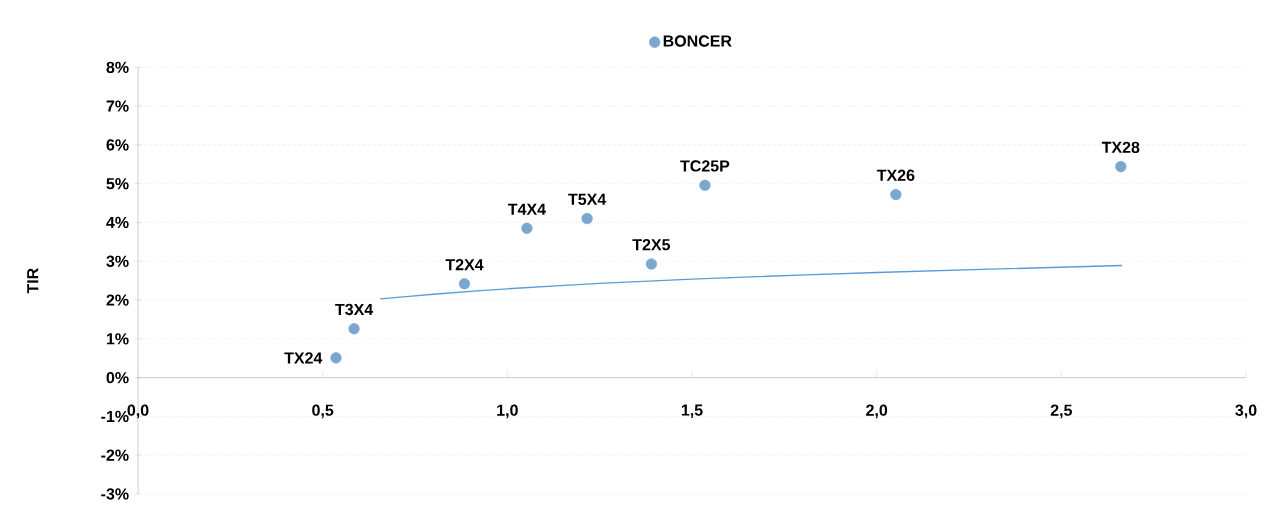  I want to click on annotation: TX24, so click(303, 358).